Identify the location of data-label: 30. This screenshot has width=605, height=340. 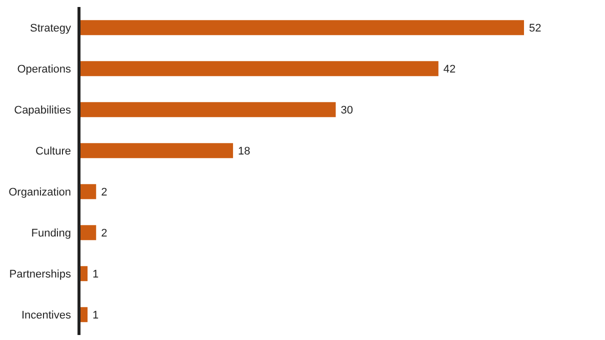
(346, 110).